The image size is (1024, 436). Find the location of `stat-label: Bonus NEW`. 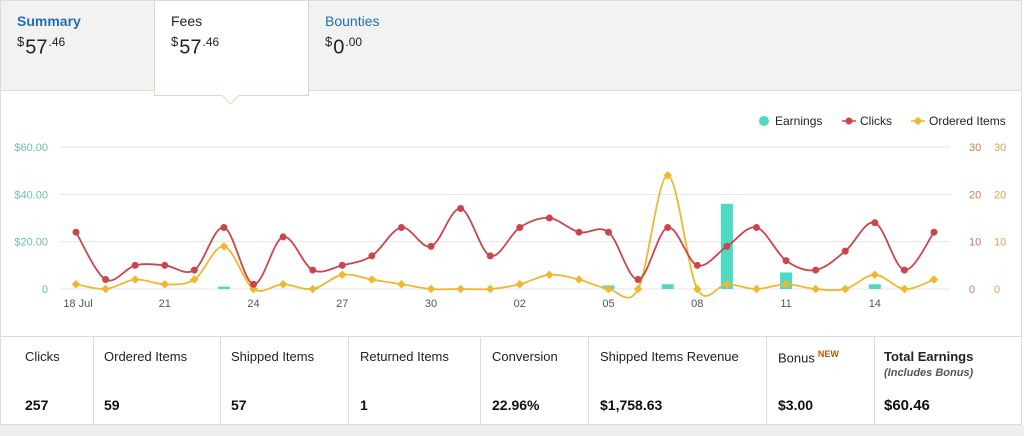

stat-label: Bonus NEW is located at coordinates (826, 357).